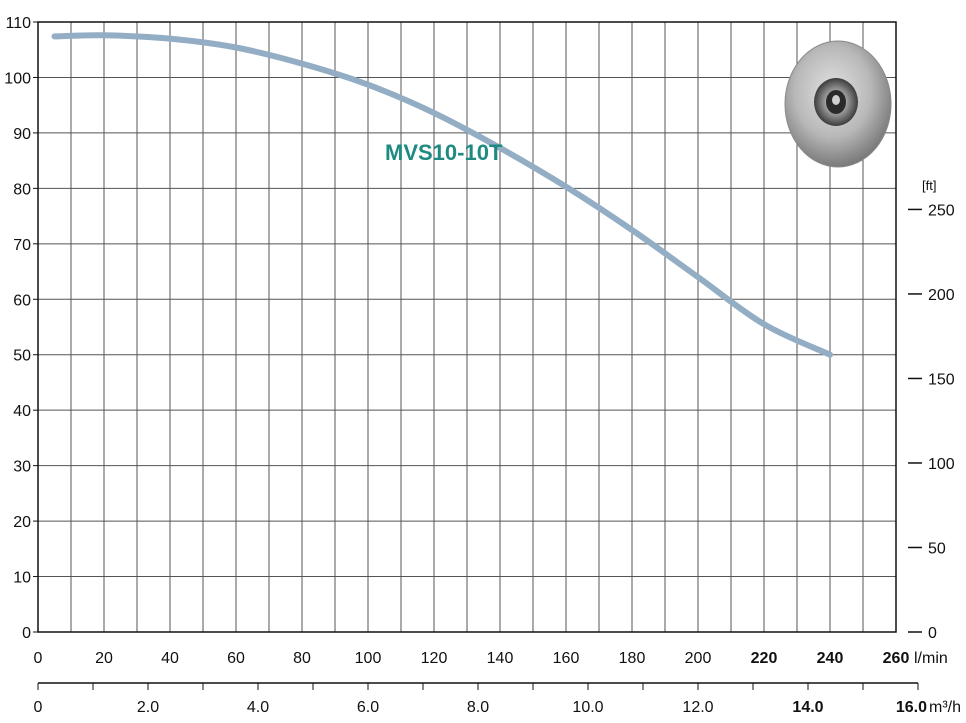 The height and width of the screenshot is (723, 966). I want to click on y-right-tick-label: 0, so click(932, 633).